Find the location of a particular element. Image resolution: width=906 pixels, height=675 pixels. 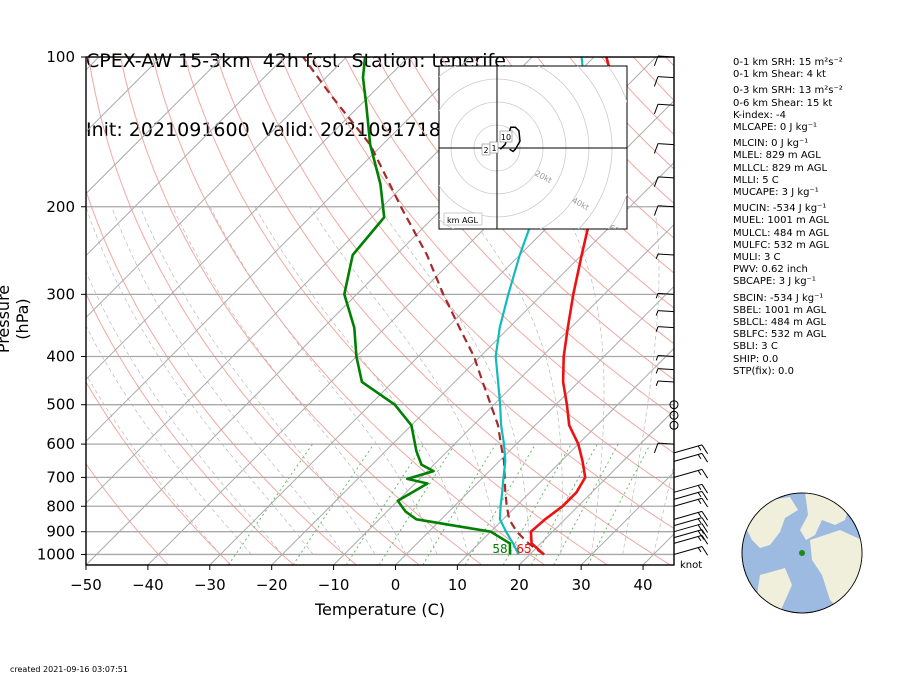

stat-line: SBLFC: 532 m AGL is located at coordinates (780, 335).